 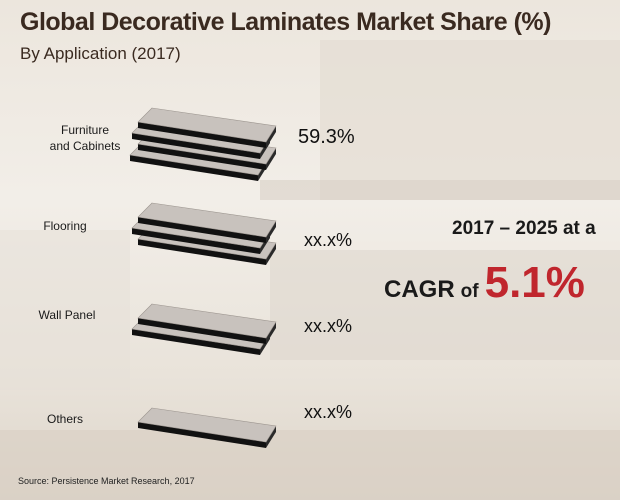 What do you see at coordinates (85, 130) in the screenshot?
I see `category-label-furniture-line1: Furniture` at bounding box center [85, 130].